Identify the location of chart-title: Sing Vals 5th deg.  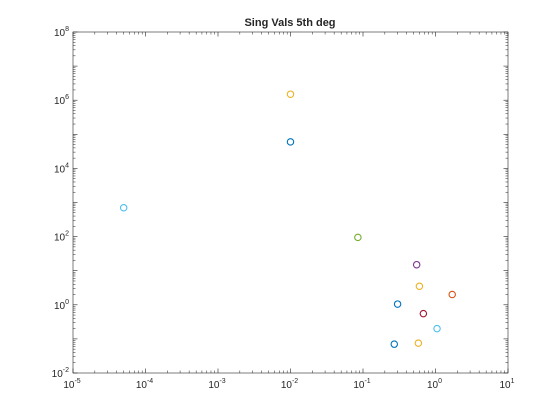
(289, 23).